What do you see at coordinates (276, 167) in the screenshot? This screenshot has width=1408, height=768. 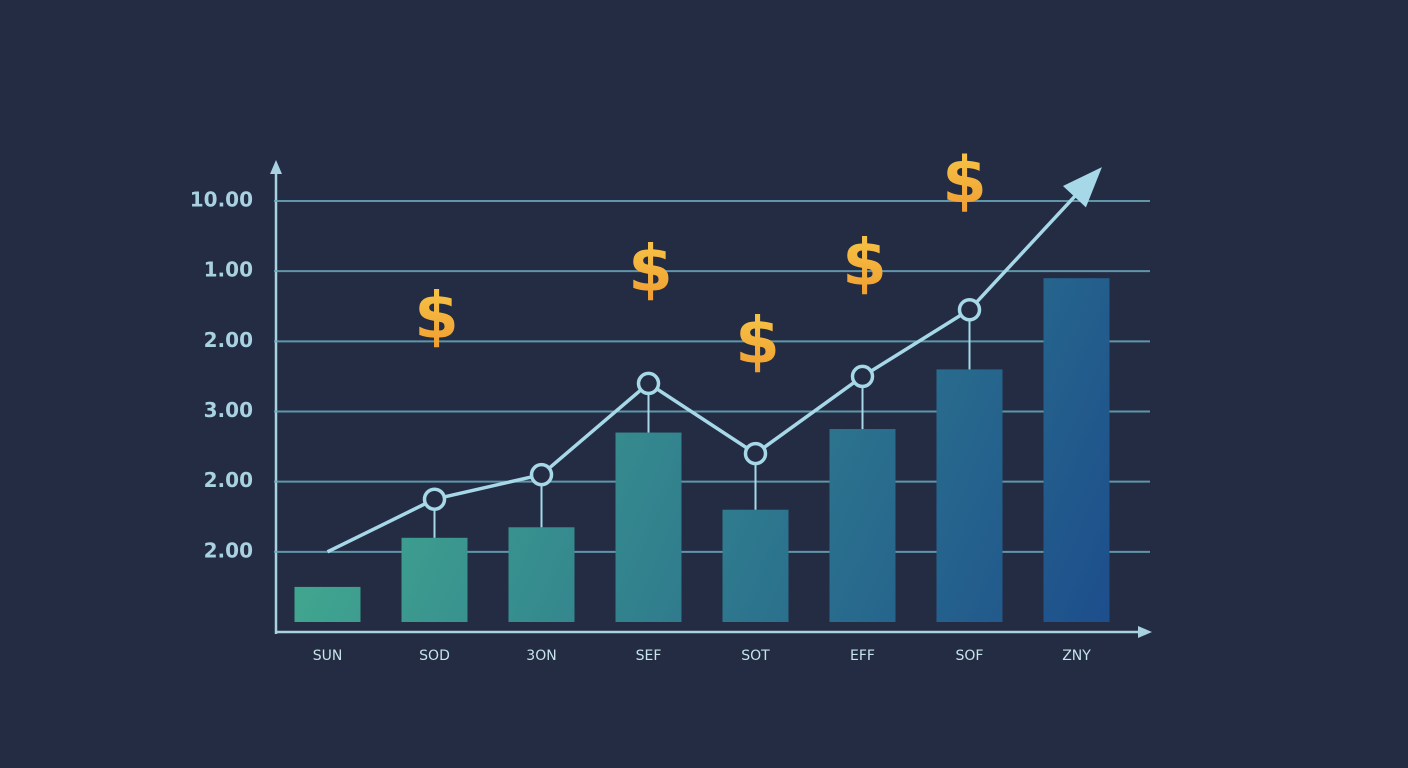 I see `y-axis-arrow` at bounding box center [276, 167].